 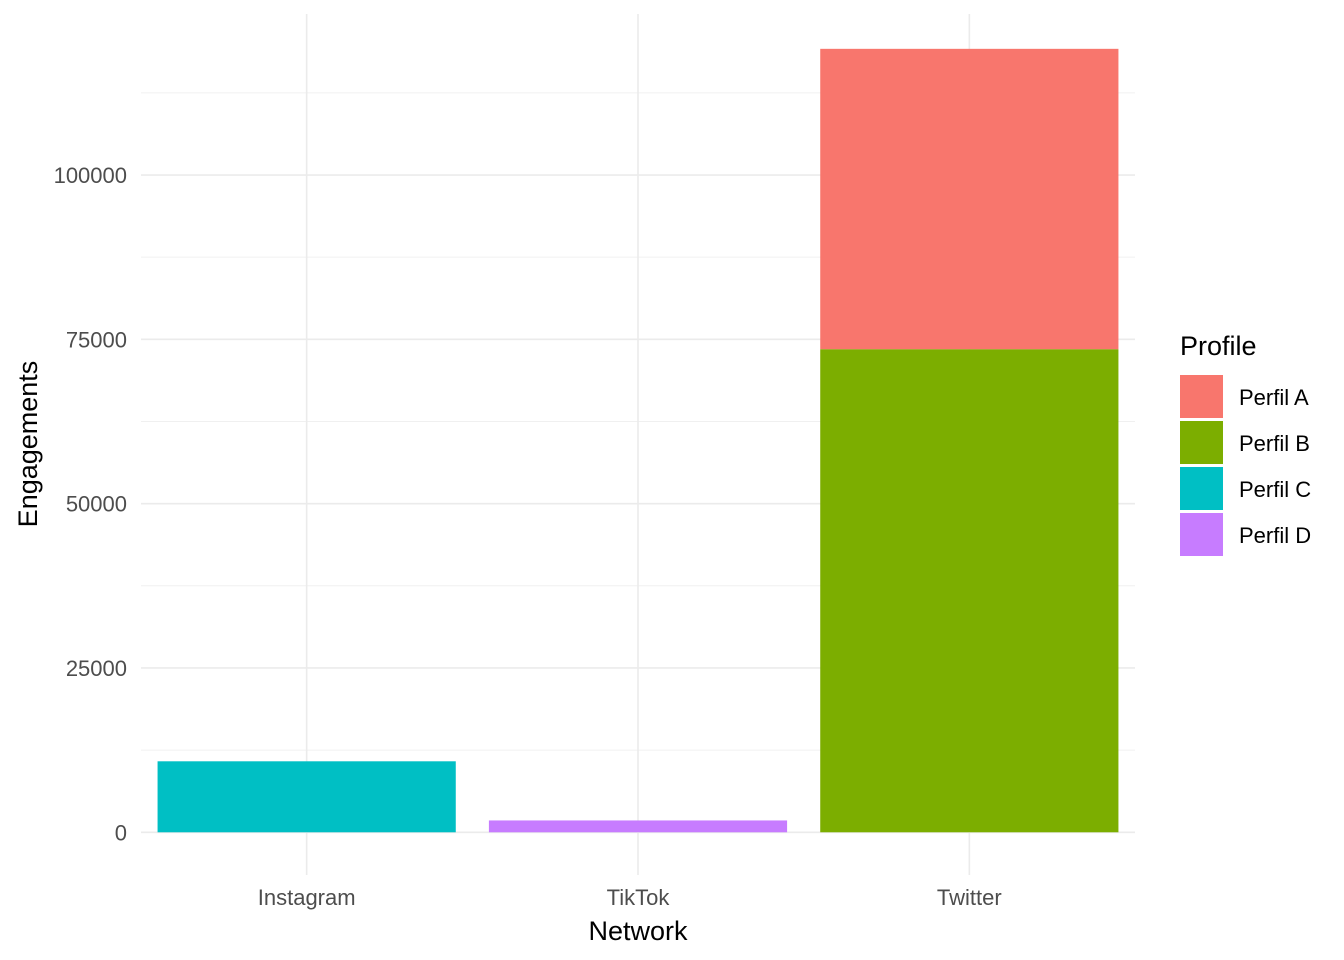 I want to click on y-tick-label: 25000, so click(x=96, y=668).